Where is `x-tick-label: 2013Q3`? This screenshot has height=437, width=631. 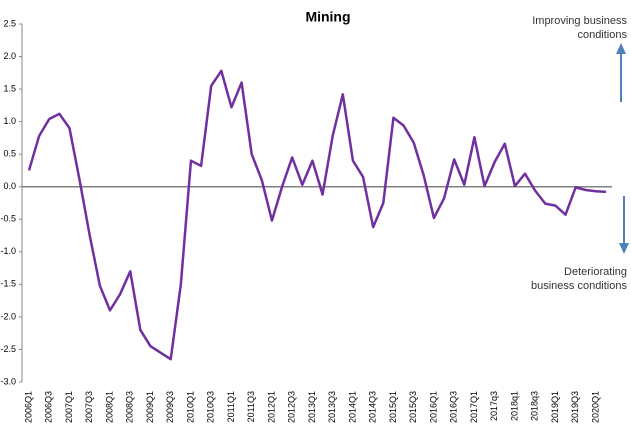
x-tick-label: 2013Q3 is located at coordinates (332, 407).